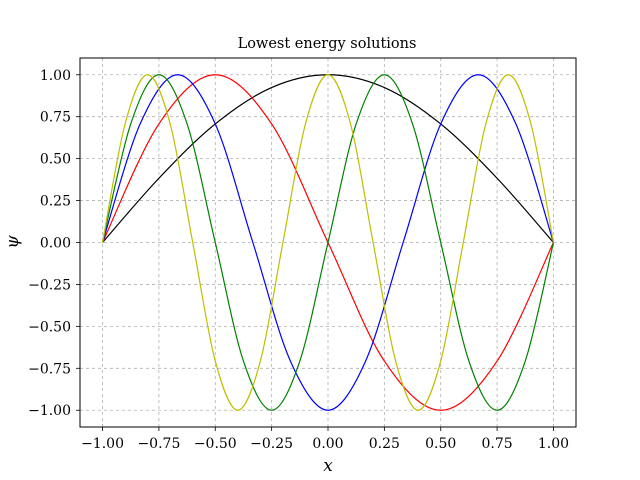 This screenshot has width=640, height=480. I want to click on x-tick-label: −0.75, so click(158, 444).